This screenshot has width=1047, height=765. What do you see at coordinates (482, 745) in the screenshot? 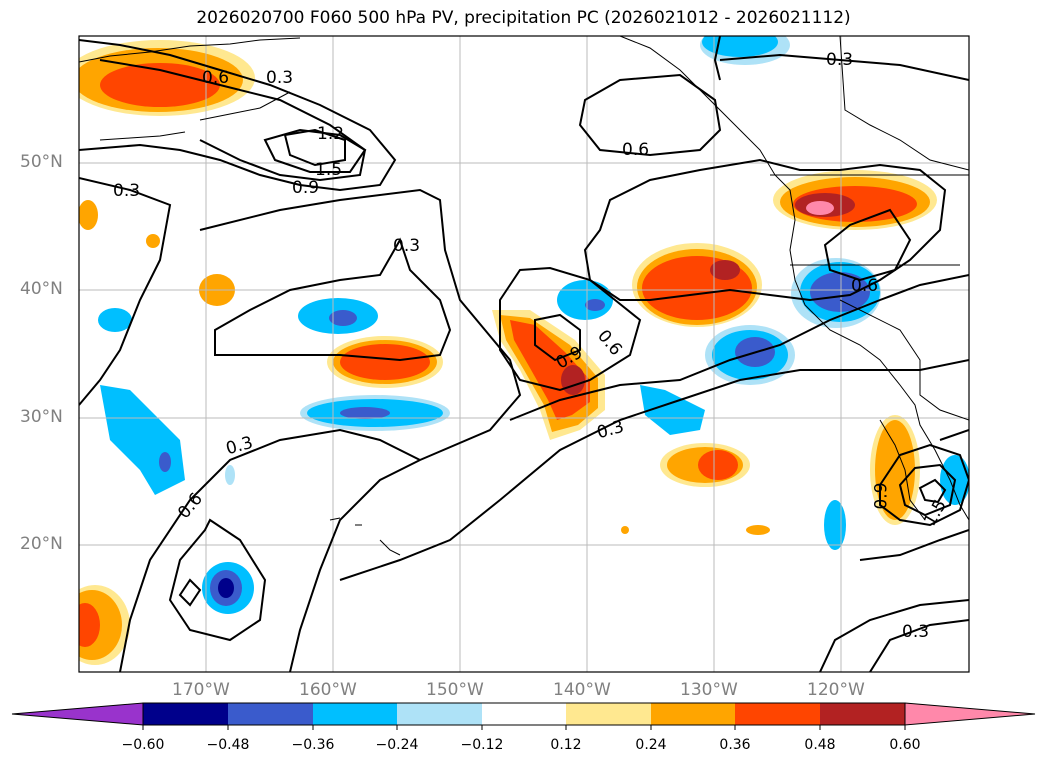
I see `colorbar-tick-label: −0.12` at bounding box center [482, 745].